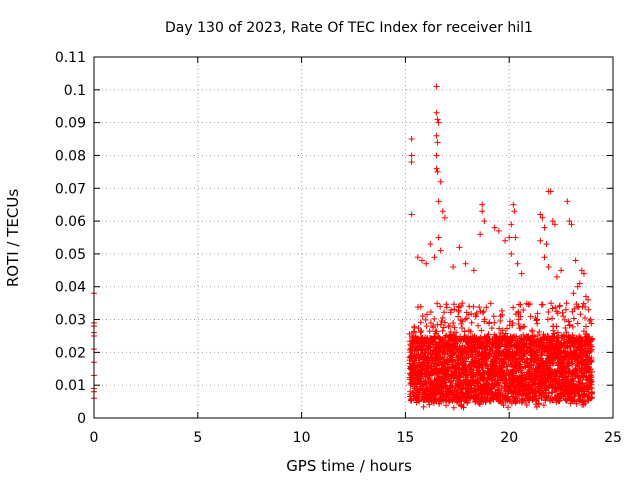 The height and width of the screenshot is (480, 640). I want to click on x-tick-label: 20, so click(509, 438).